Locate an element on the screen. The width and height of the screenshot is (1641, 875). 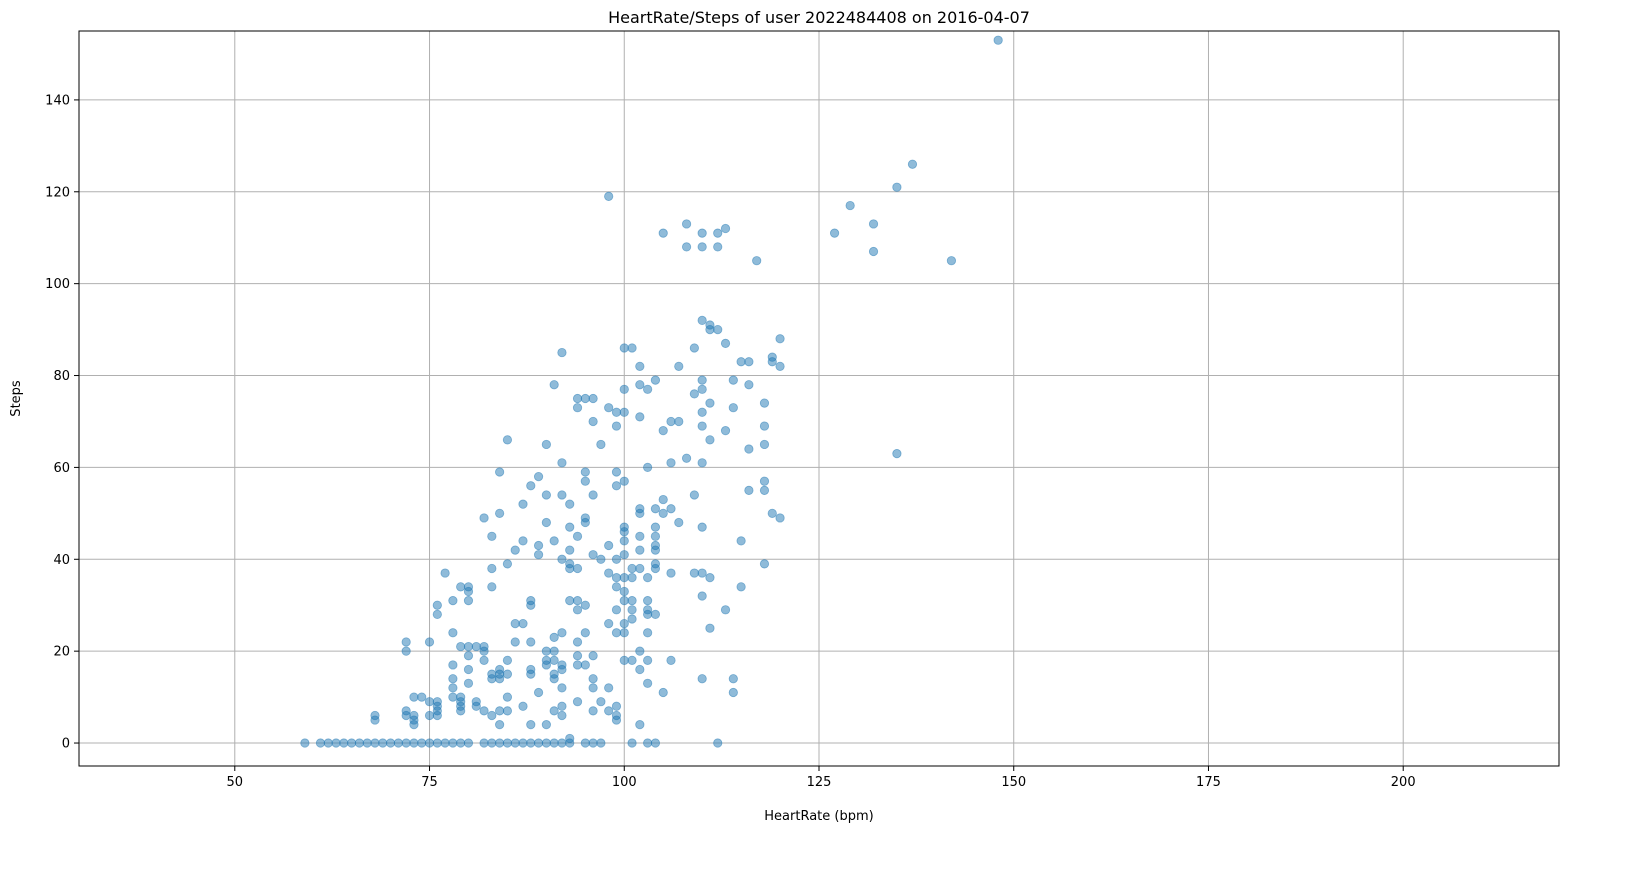
y-tick-label: 60 is located at coordinates (61, 468).